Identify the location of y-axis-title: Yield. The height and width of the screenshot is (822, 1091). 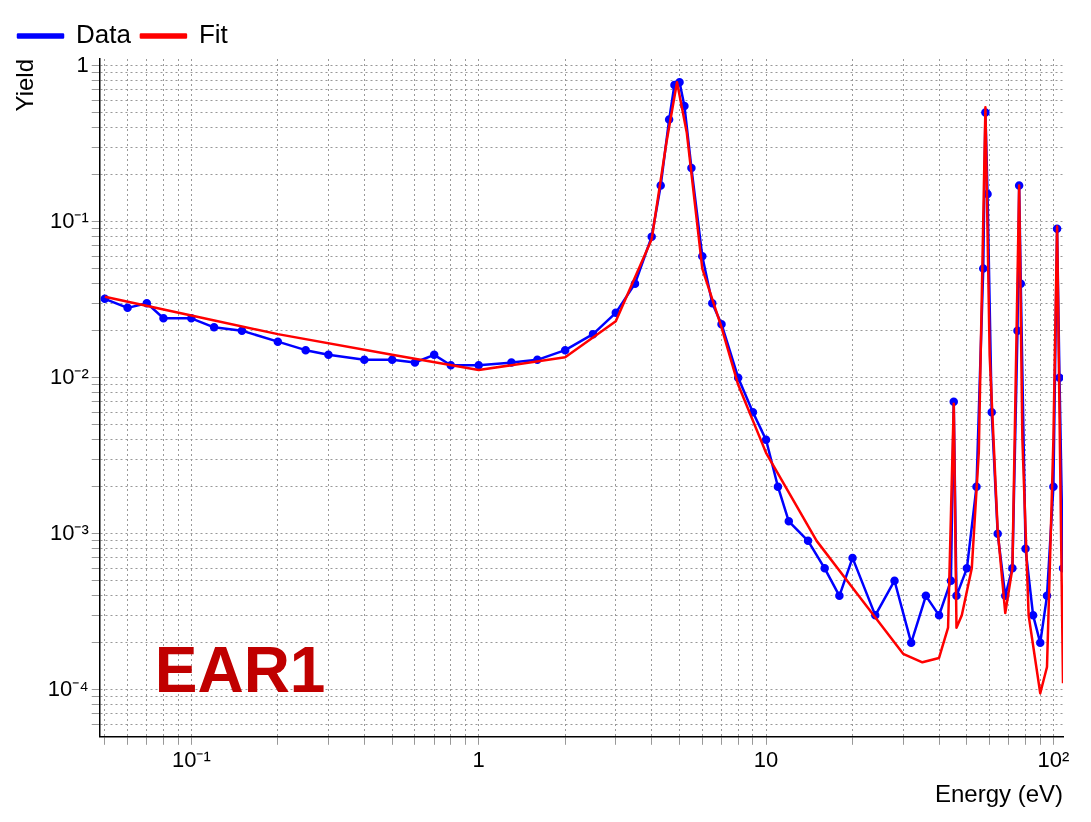
(25, 85).